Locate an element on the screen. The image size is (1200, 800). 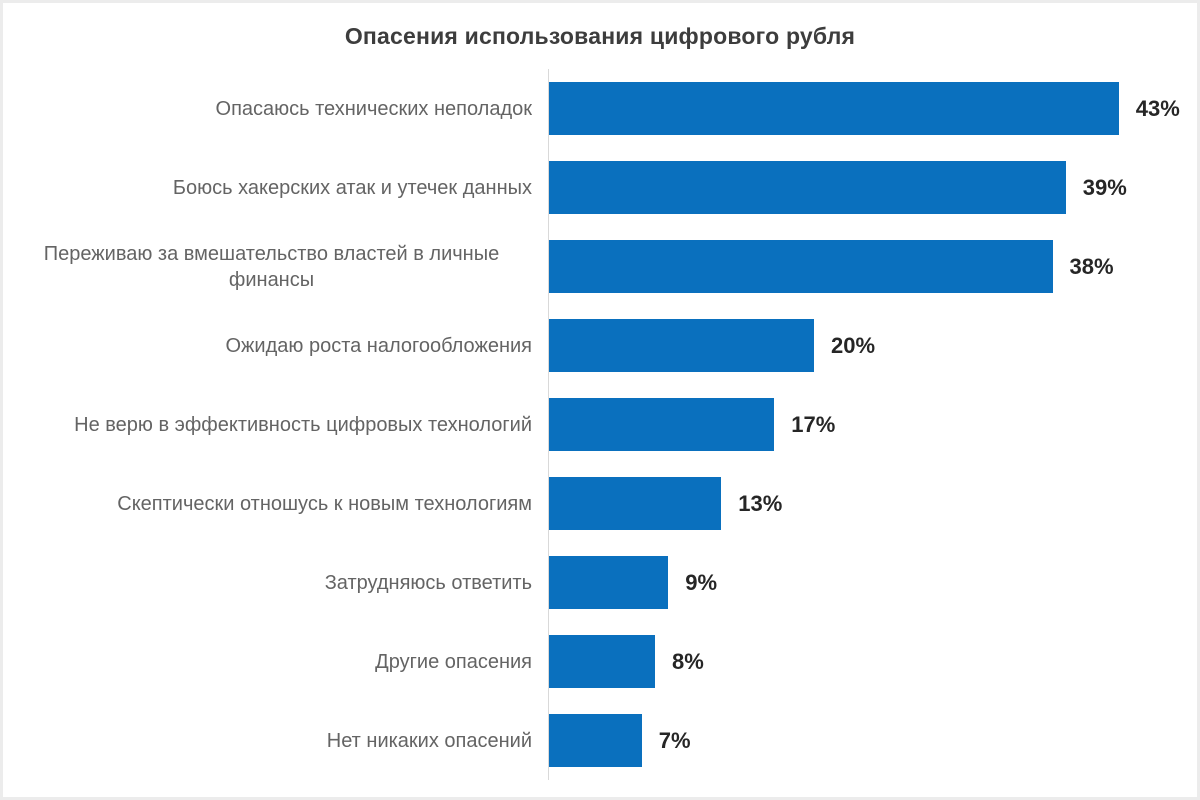
category-label-cell: Боюсь хакерских атак и утечек данных is located at coordinates (275, 188).